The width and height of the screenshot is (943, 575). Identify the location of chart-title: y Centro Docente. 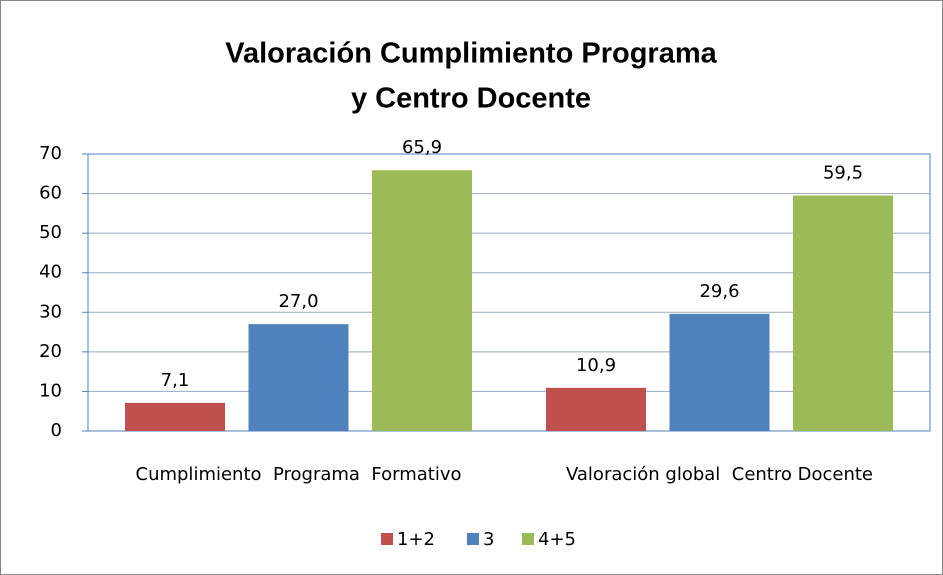
(471, 99).